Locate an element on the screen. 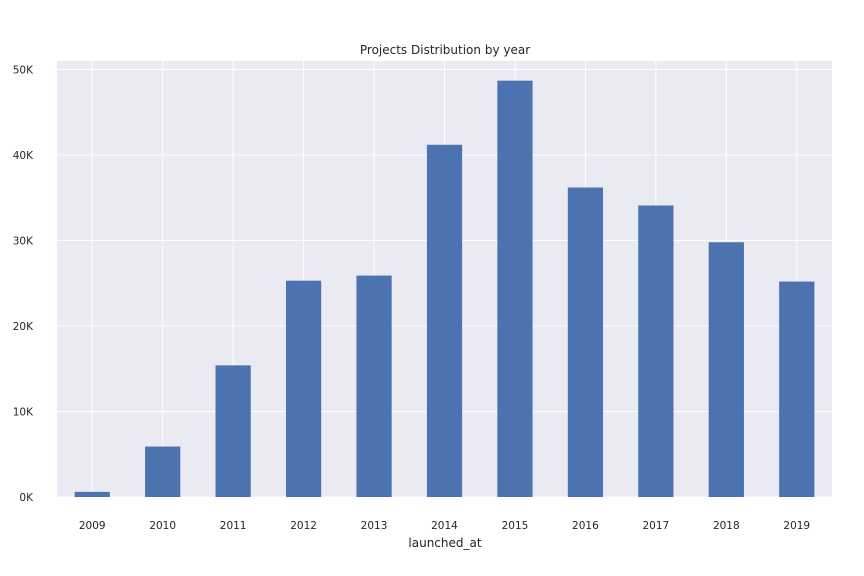 The image size is (864, 576). x-tick-label: 2017 is located at coordinates (655, 526).